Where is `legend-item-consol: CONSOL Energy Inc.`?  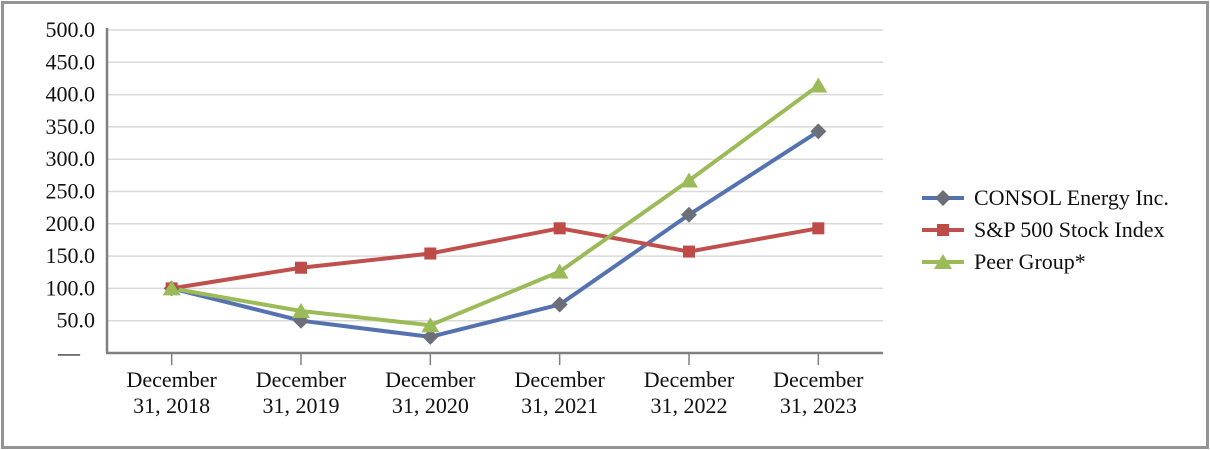
legend-item-consol: CONSOL Energy Inc. is located at coordinates (1044, 198).